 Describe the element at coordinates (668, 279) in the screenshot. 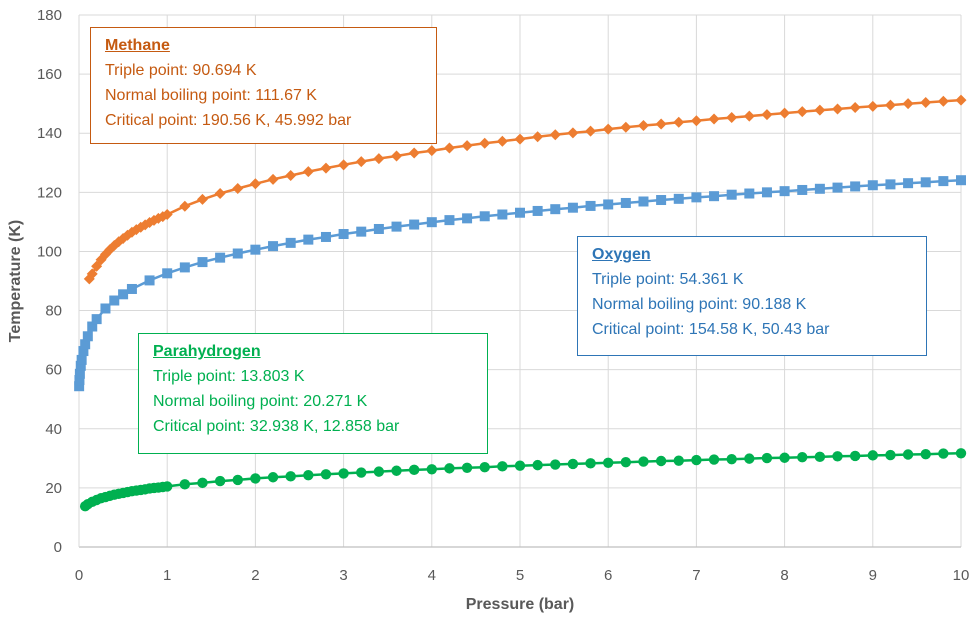

I see `oxygen-triple-point: Triple point: 54.361 K` at that location.